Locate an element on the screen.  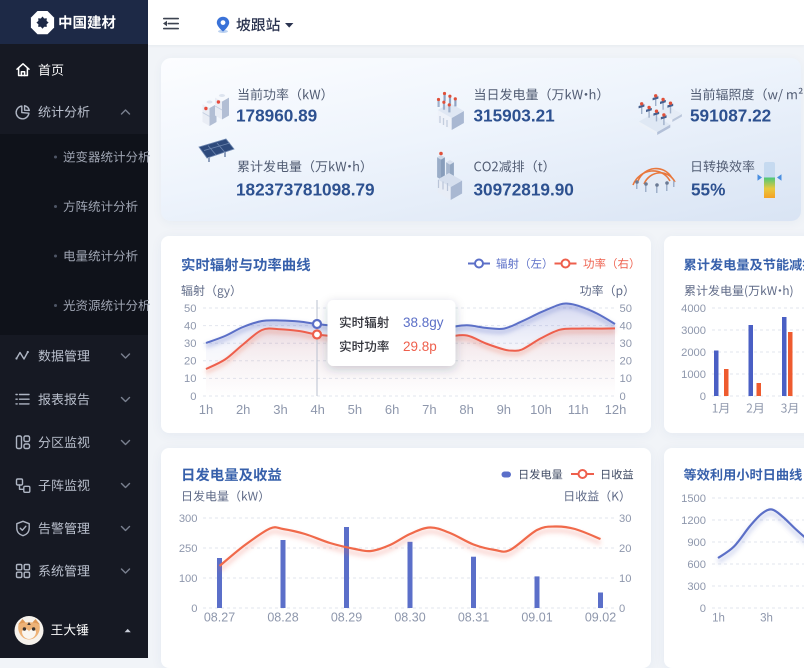
svg-text: 30972819.90 is located at coordinates (524, 189).